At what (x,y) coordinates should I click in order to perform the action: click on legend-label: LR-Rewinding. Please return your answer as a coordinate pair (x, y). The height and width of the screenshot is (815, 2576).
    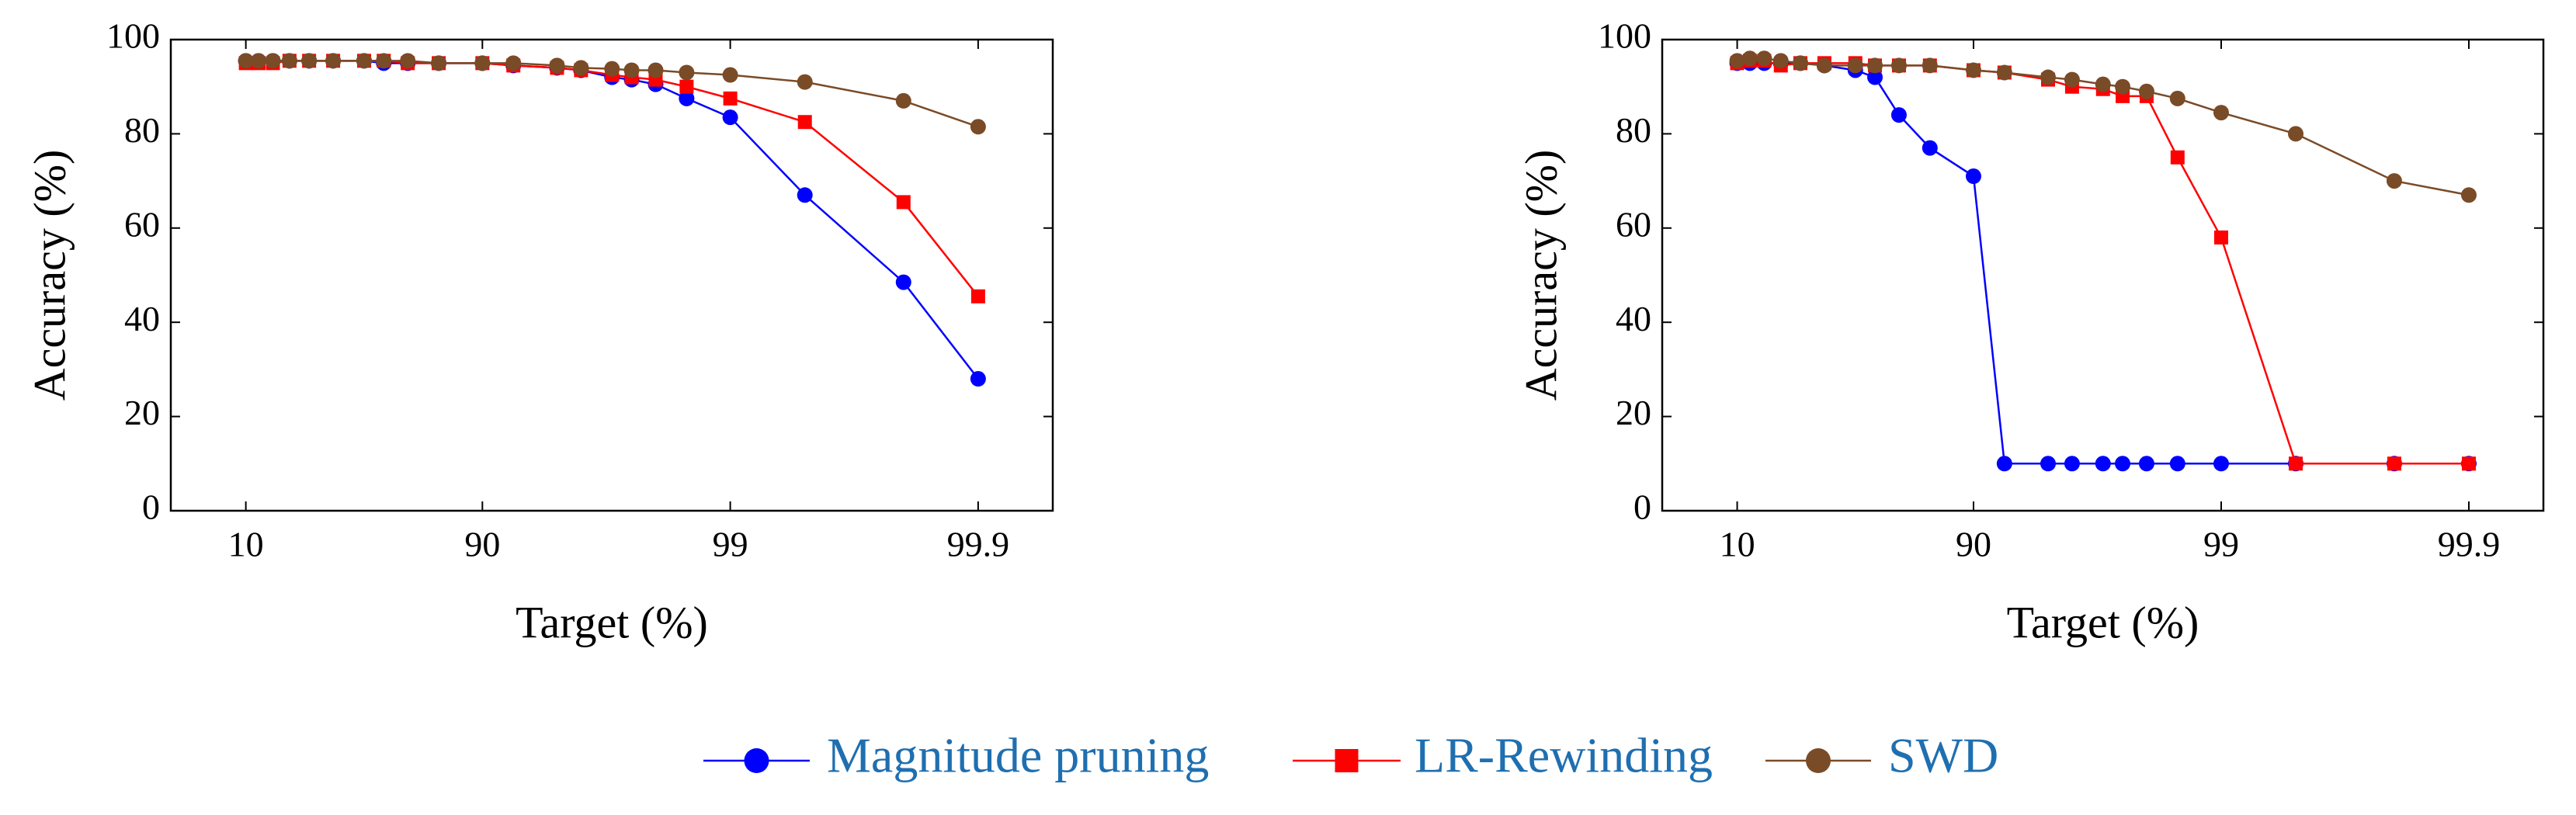
    Looking at the image, I should click on (1564, 755).